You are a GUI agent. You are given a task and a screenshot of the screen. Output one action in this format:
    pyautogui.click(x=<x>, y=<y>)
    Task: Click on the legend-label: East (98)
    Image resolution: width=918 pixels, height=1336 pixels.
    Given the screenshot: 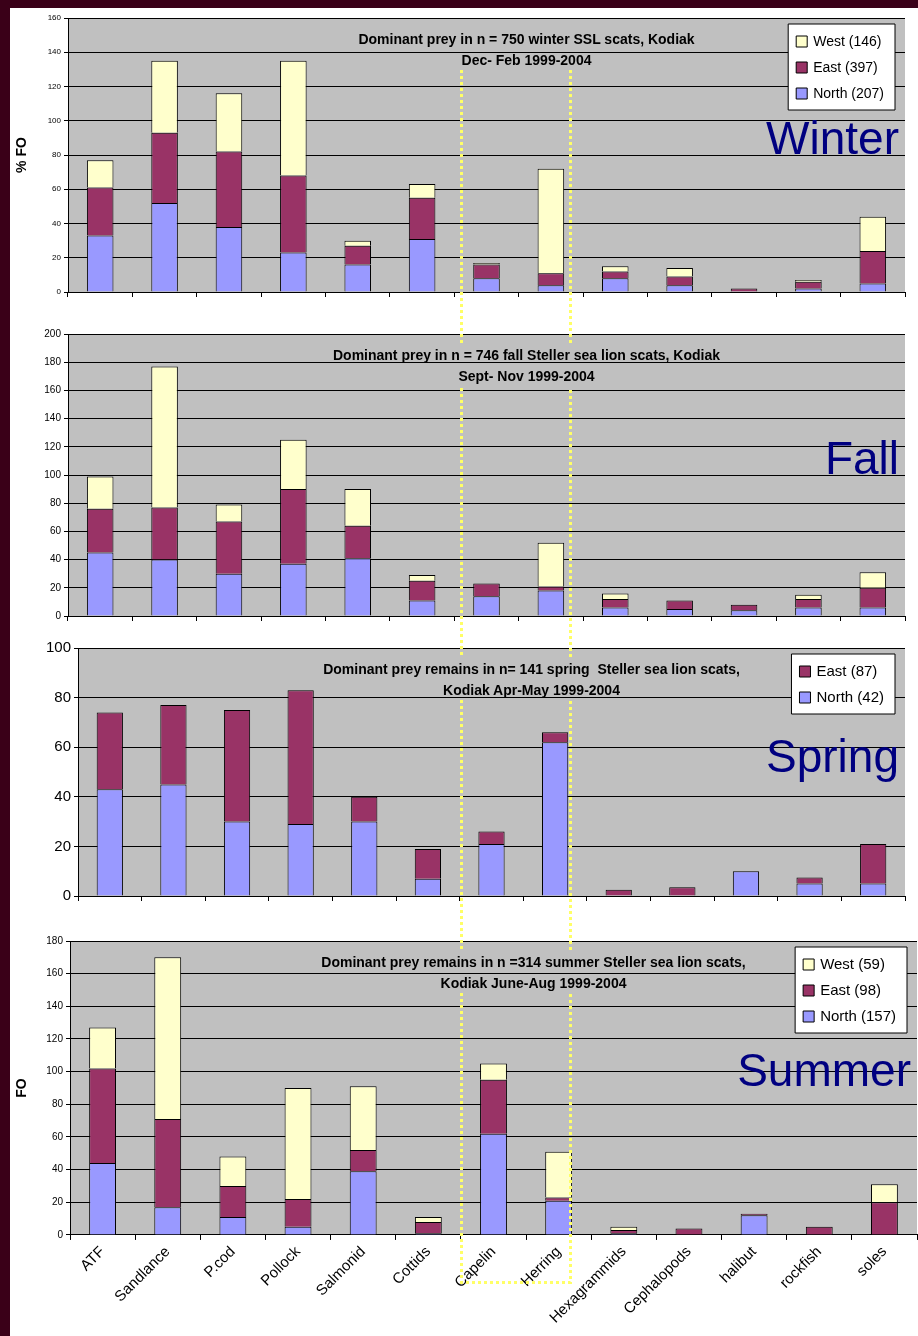 What is the action you would take?
    pyautogui.click(x=850, y=990)
    